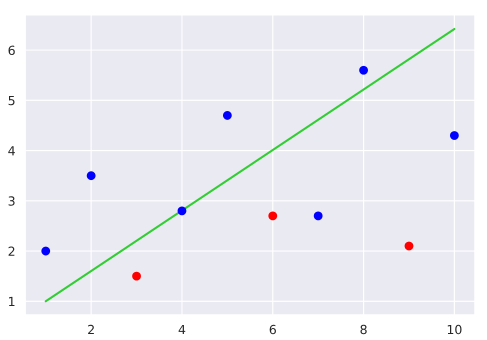 Image resolution: width=487 pixels, height=340 pixels. Describe the element at coordinates (455, 329) in the screenshot. I see `x-tick-label: 10` at that location.